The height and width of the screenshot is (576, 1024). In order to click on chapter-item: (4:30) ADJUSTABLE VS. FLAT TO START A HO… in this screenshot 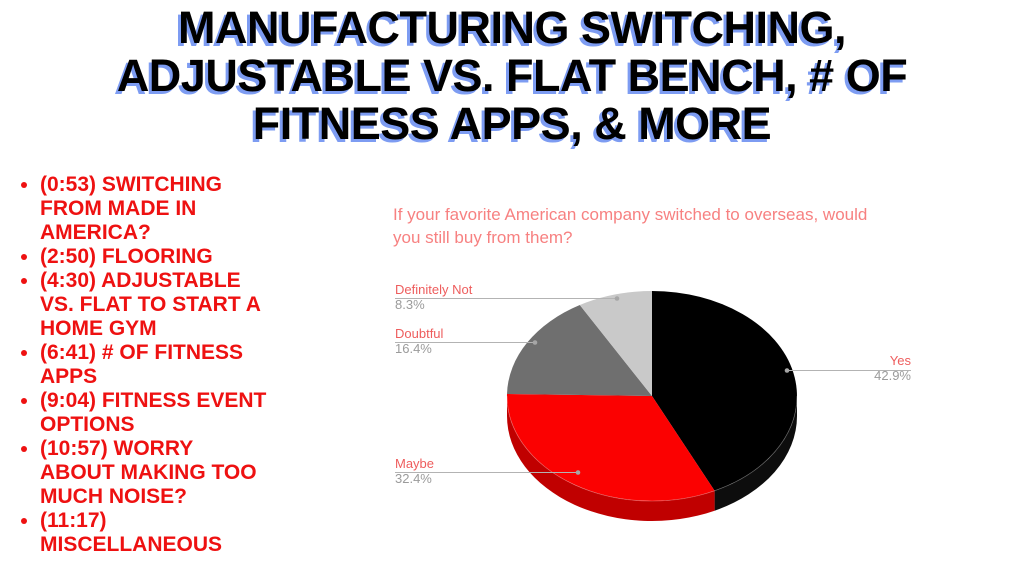, I will do `click(208, 305)`.